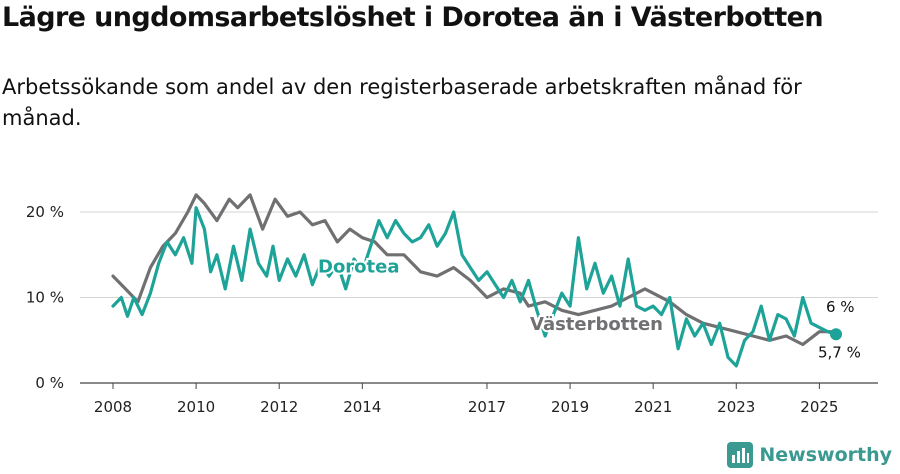 Image resolution: width=900 pixels, height=474 pixels. Describe the element at coordinates (362, 407) in the screenshot. I see `x-tick-label: 2014` at that location.